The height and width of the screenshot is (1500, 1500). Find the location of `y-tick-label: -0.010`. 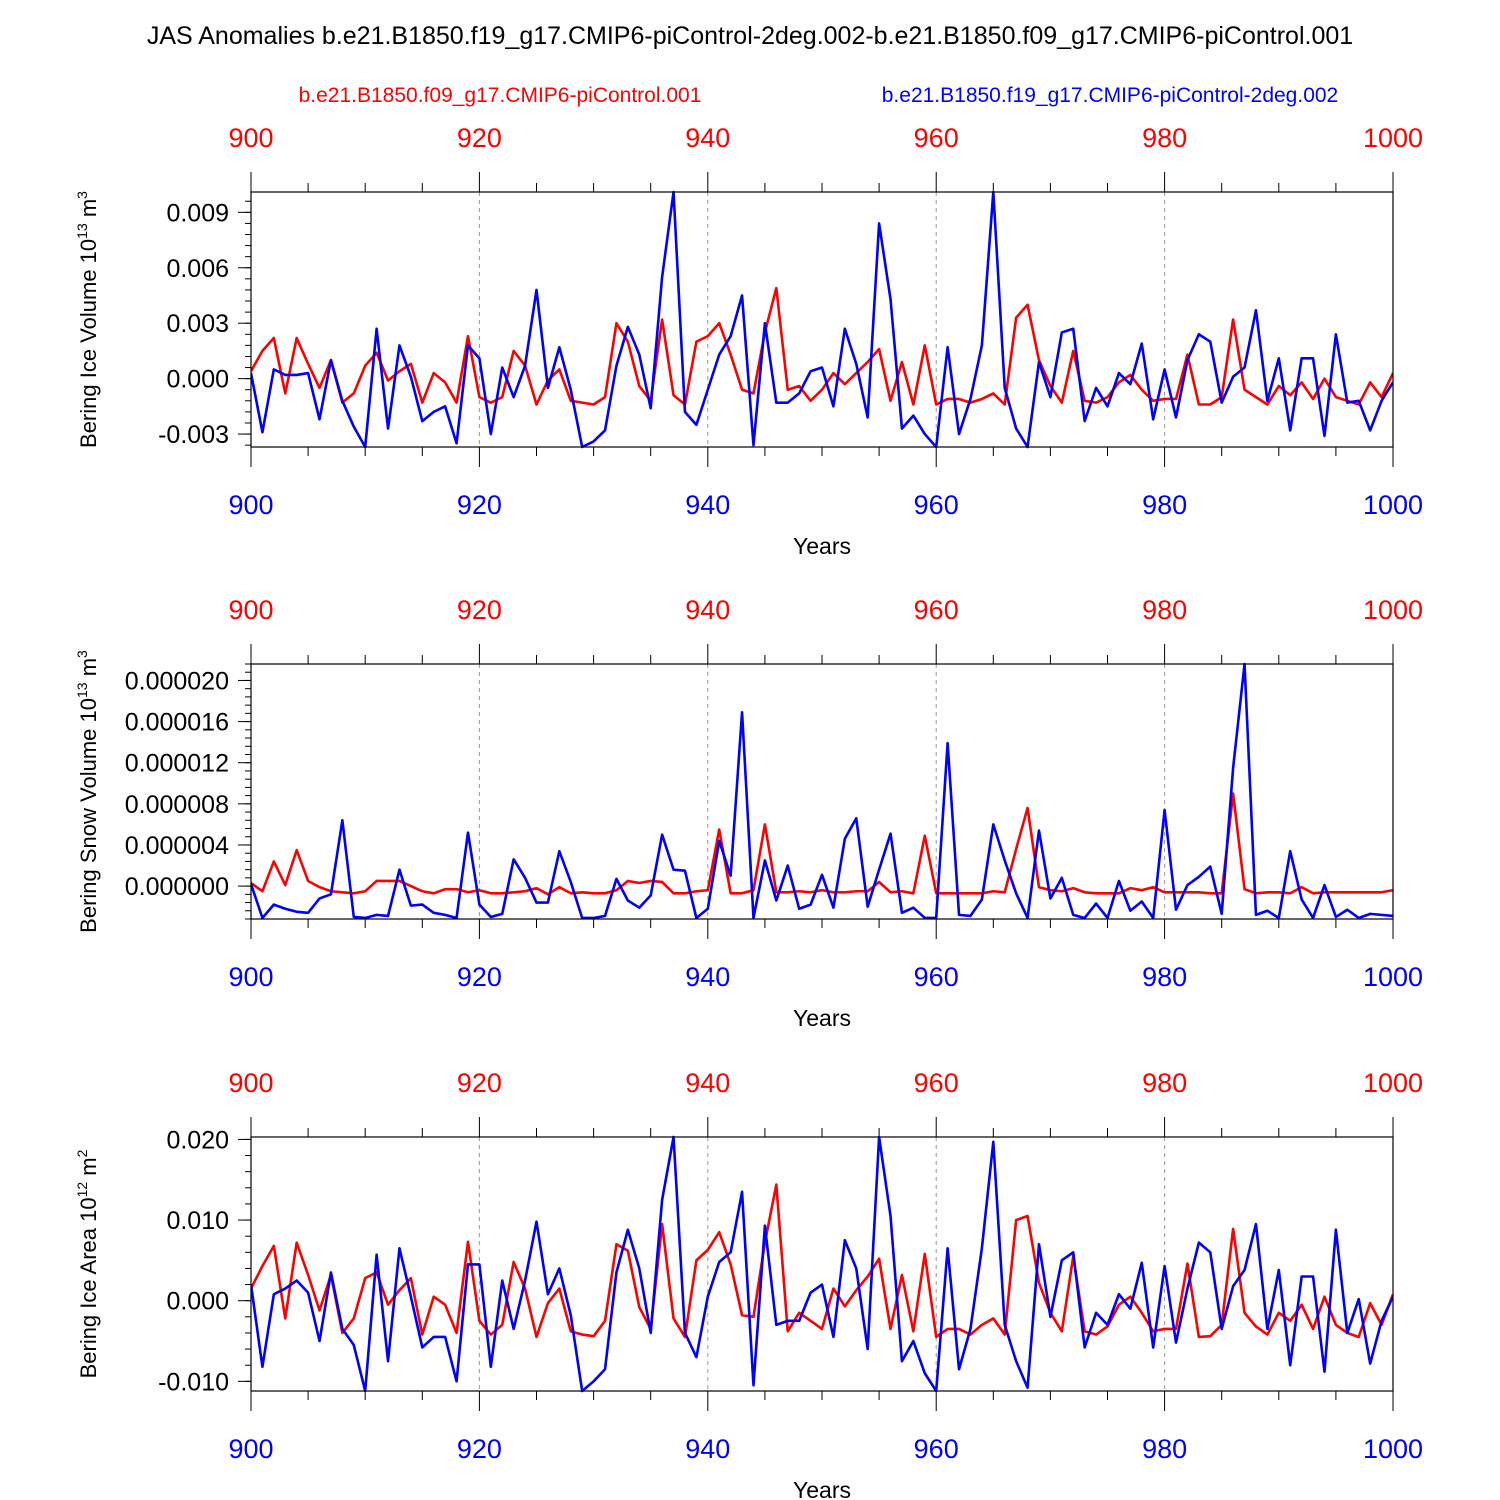

y-tick-label: -0.010 is located at coordinates (193, 1382).